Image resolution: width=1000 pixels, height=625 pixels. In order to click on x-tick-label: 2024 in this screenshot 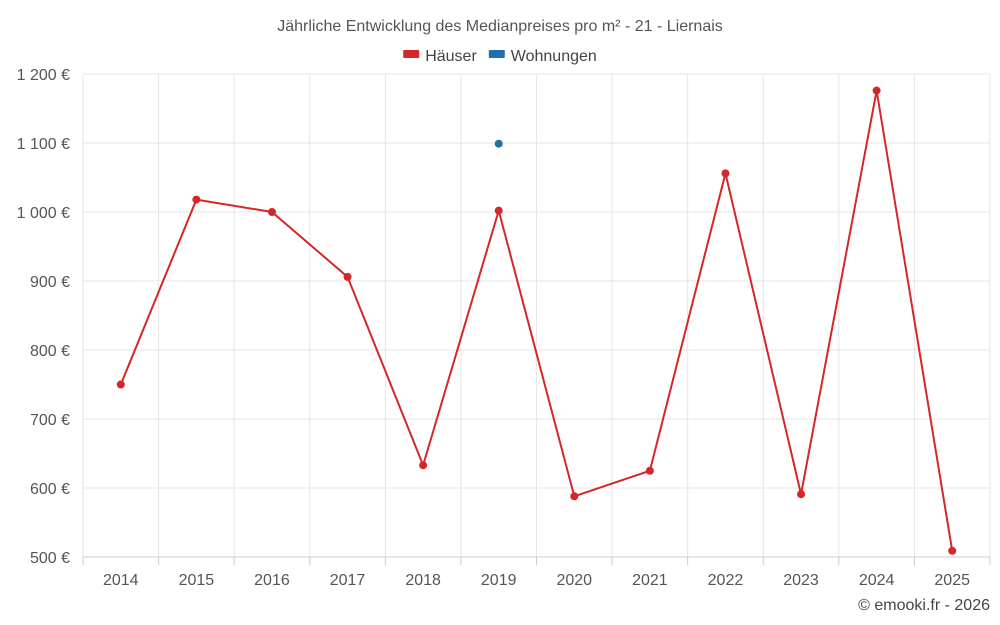, I will do `click(877, 580)`.